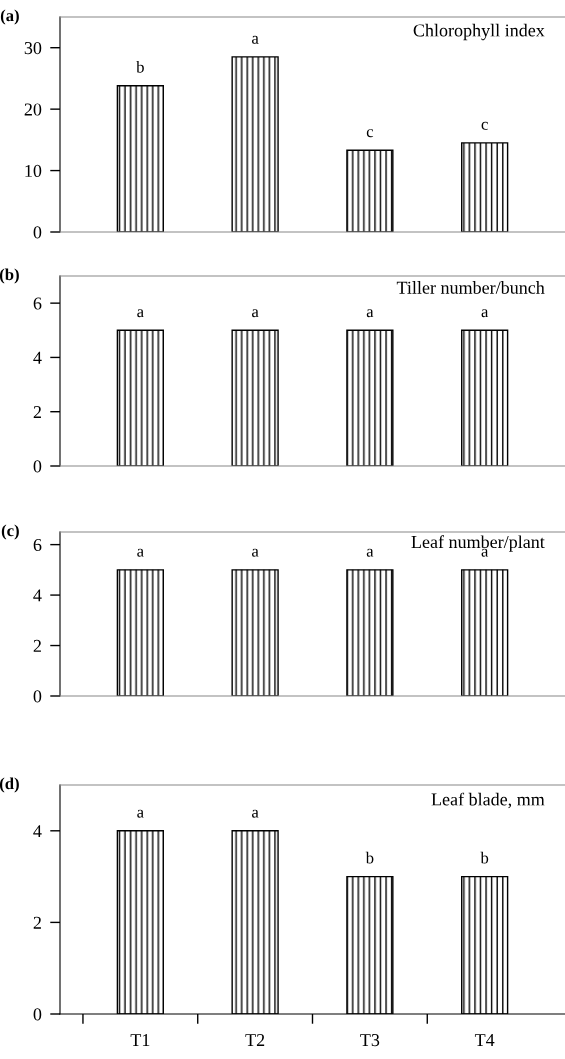 The height and width of the screenshot is (1059, 565). What do you see at coordinates (33, 48) in the screenshot?
I see `y-tick-label: 30` at bounding box center [33, 48].